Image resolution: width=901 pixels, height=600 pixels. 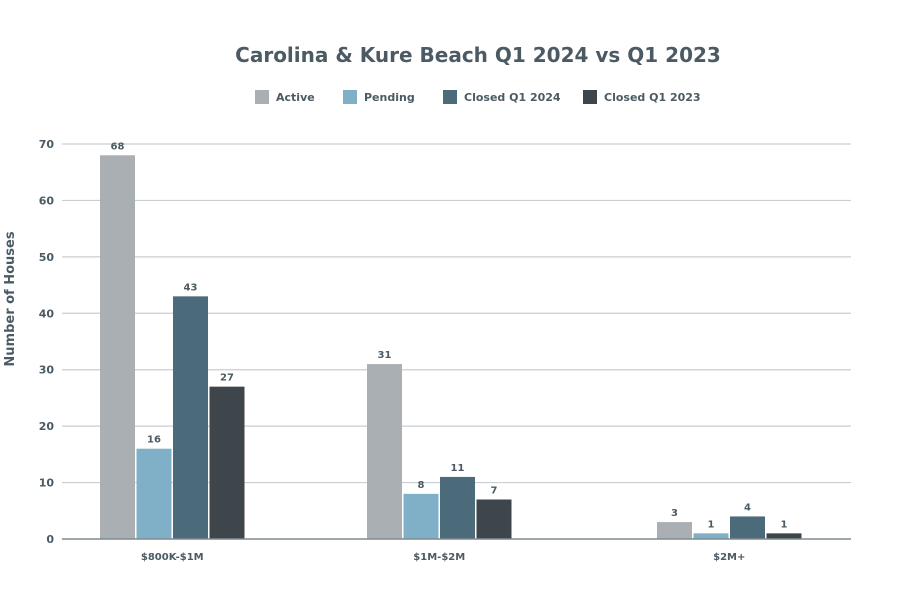 I want to click on bar-value-label: 8, so click(x=421, y=485).